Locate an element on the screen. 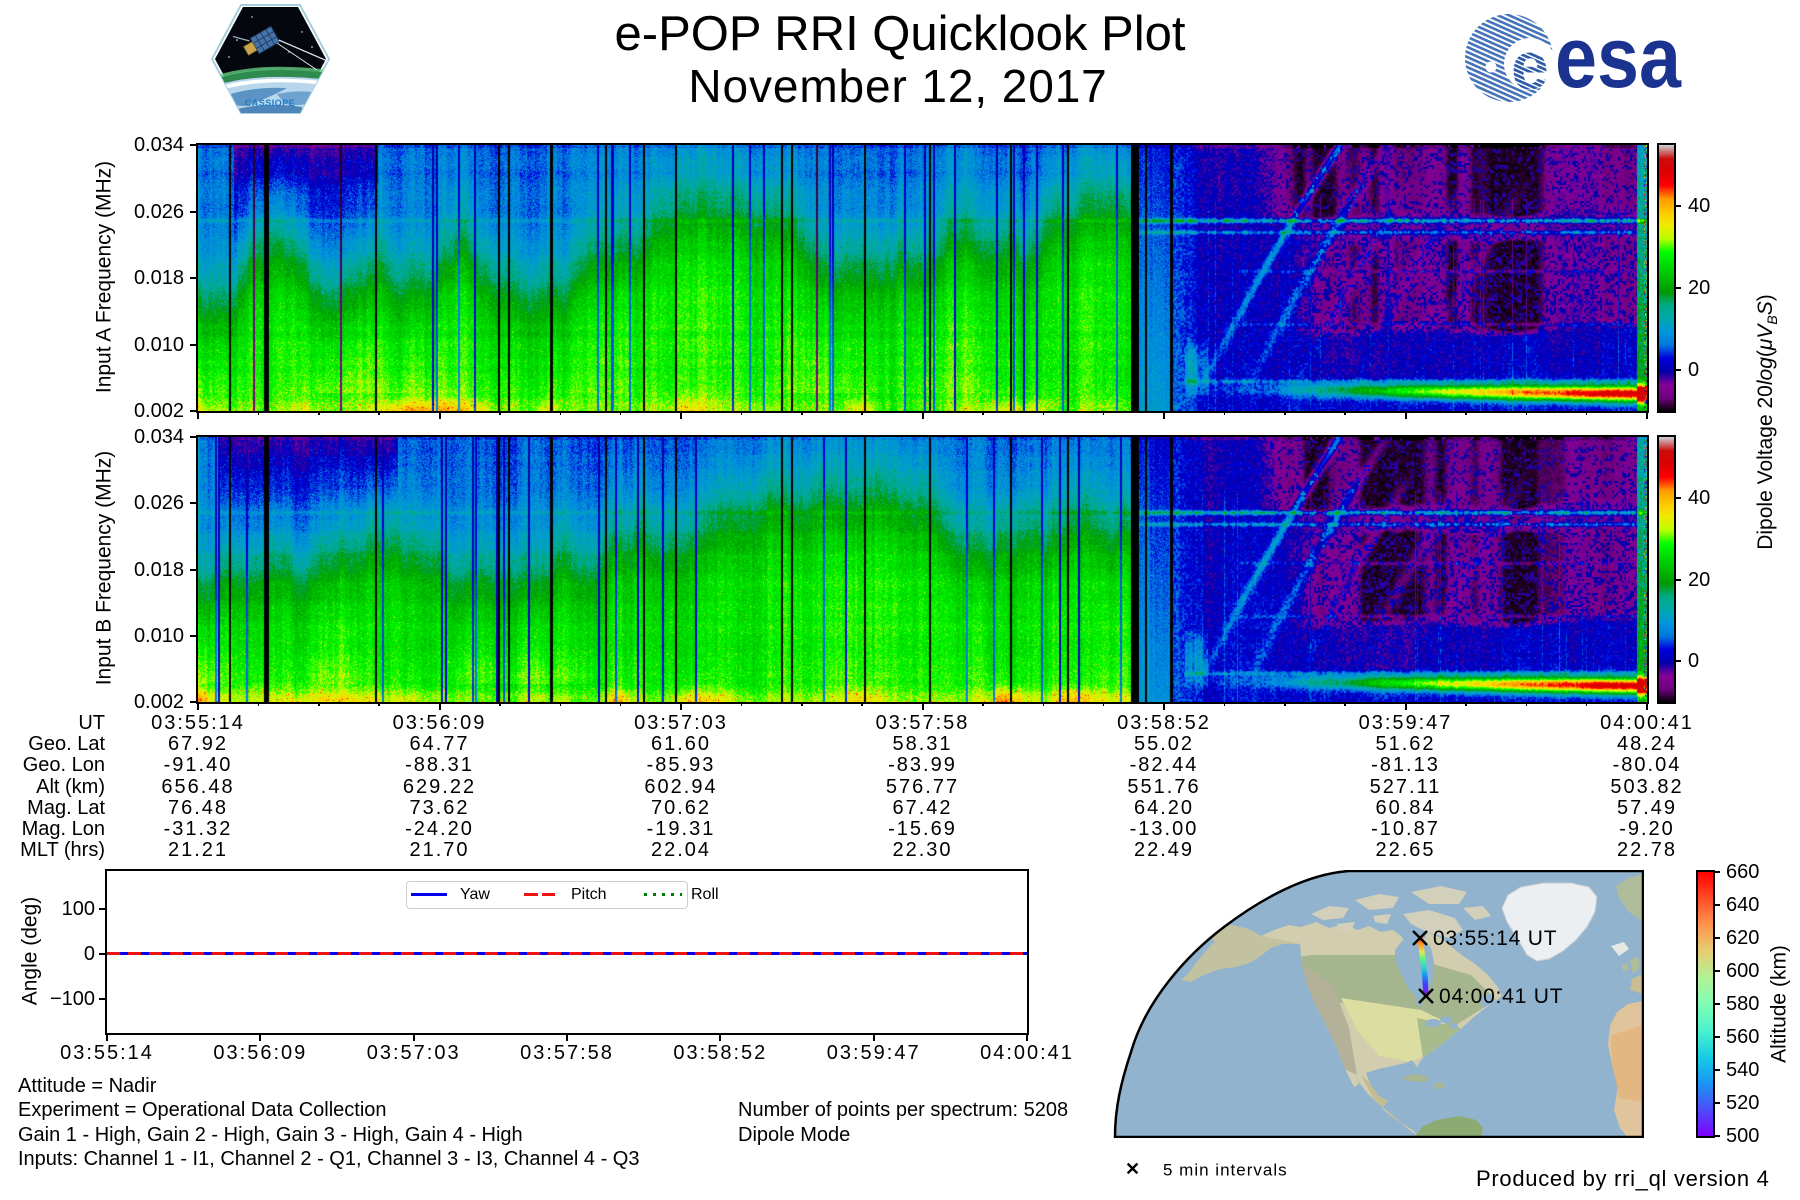 This screenshot has width=1800, height=1200. svg-text: 03:55:14 UT is located at coordinates (1495, 938).